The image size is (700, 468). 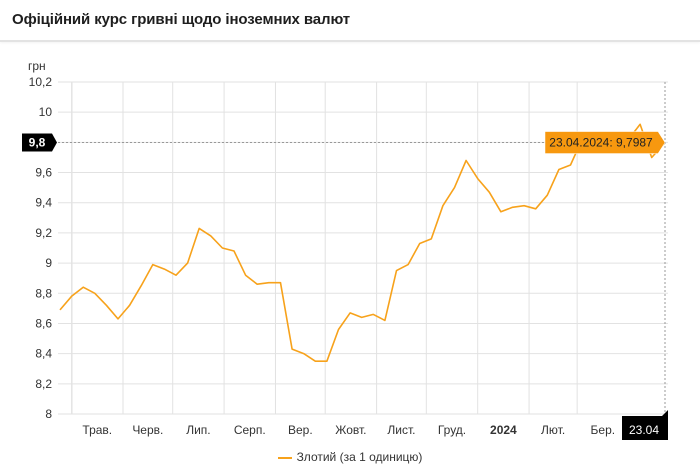 What do you see at coordinates (644, 430) in the screenshot?
I see `x-crosshair-label: 23.04` at bounding box center [644, 430].